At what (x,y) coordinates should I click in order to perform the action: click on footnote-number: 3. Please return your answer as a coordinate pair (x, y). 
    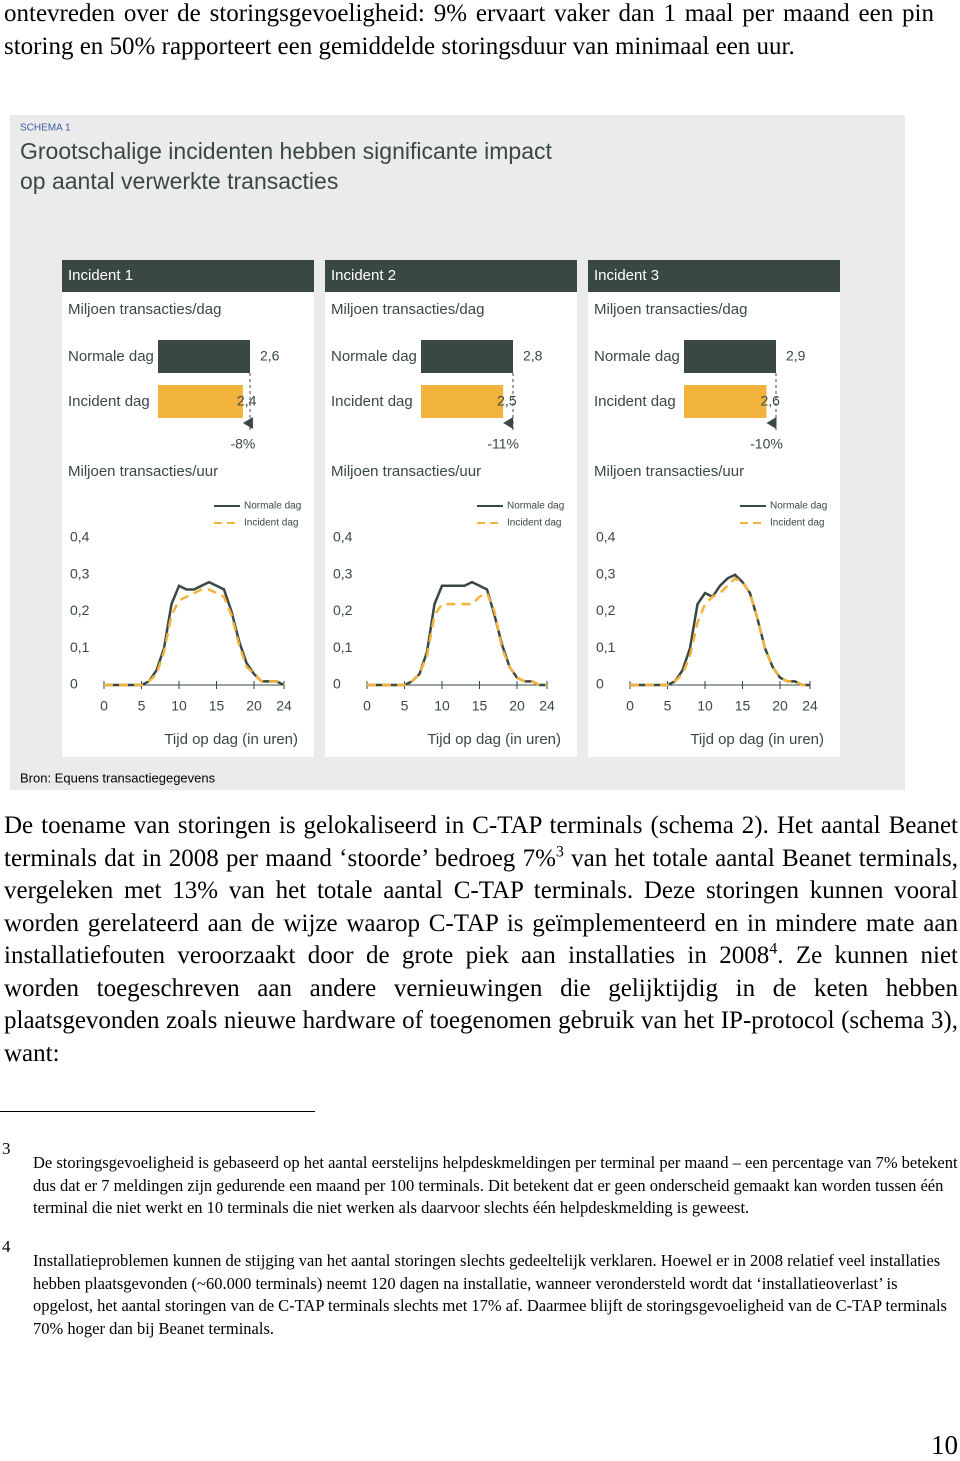
    Looking at the image, I should click on (6, 1148).